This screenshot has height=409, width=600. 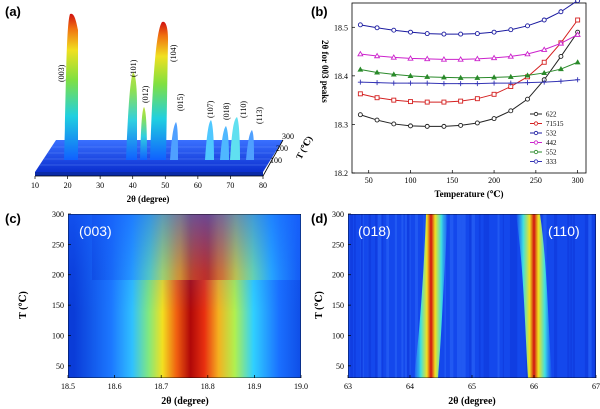 What do you see at coordinates (58, 244) in the screenshot?
I see `panel-c-ytick-label: 250` at bounding box center [58, 244].